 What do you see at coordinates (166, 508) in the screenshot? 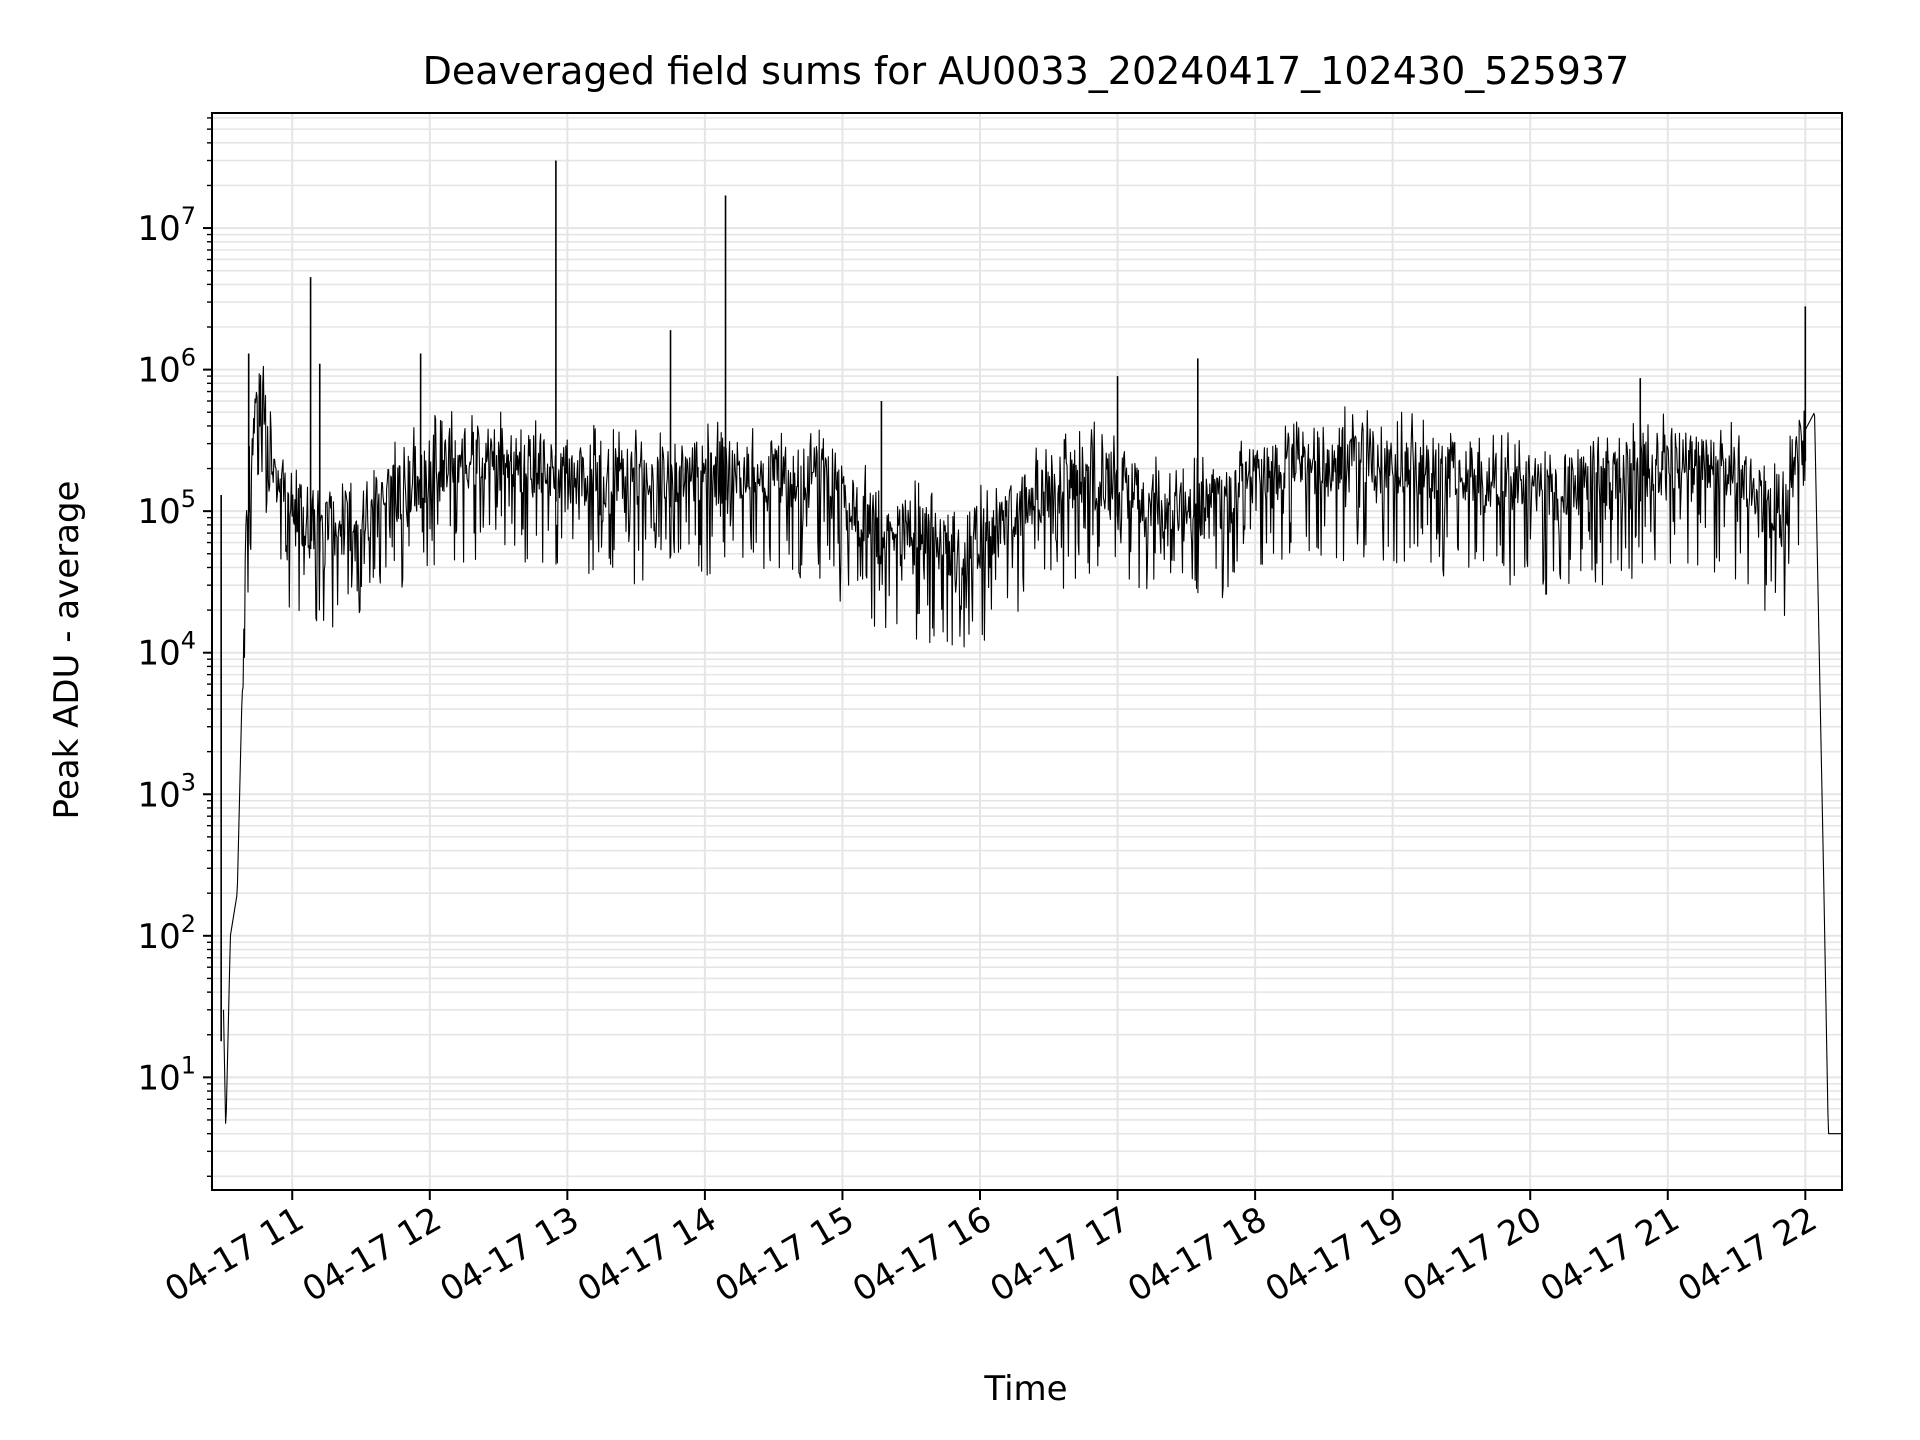
I see `y-tick-label: 10⁵` at bounding box center [166, 508].